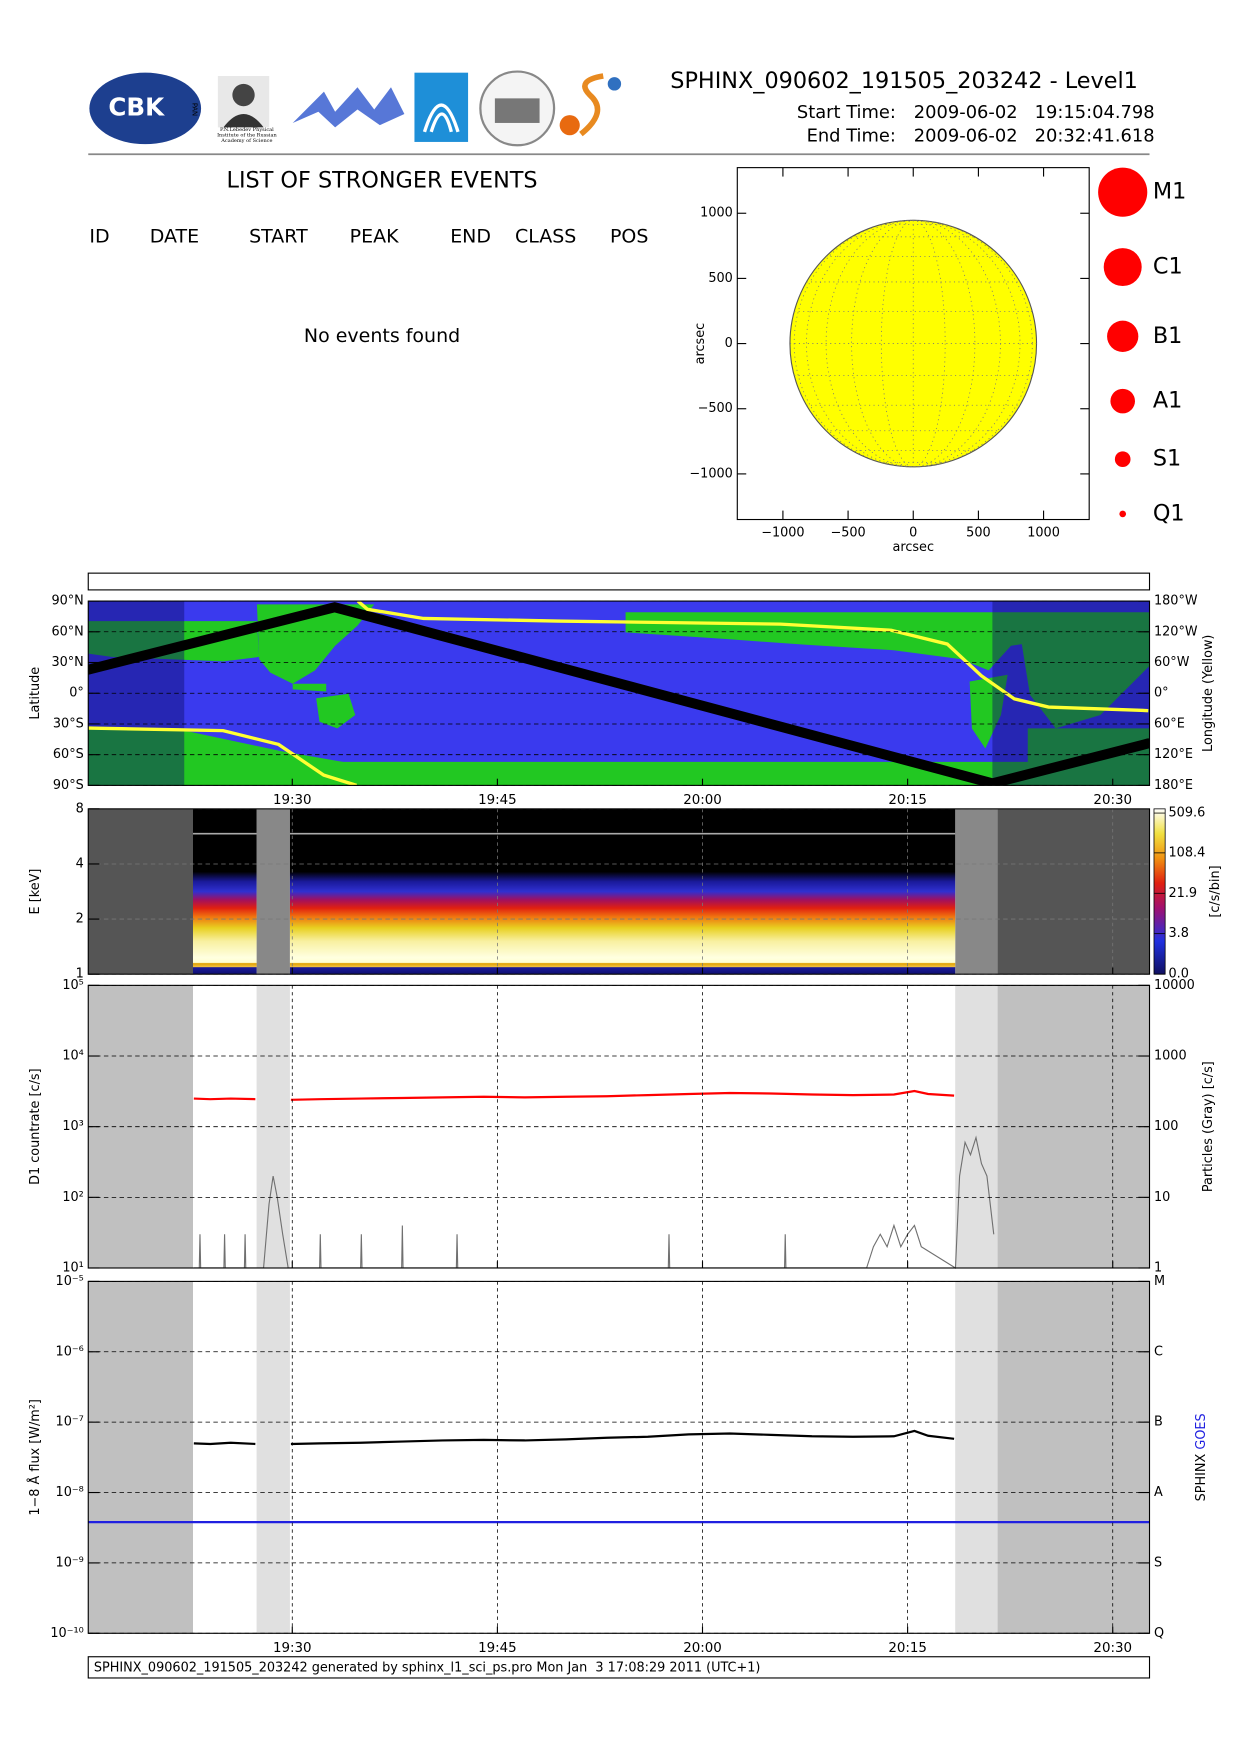  I want to click on colorbar-tick-label: 509.6, so click(1187, 813).